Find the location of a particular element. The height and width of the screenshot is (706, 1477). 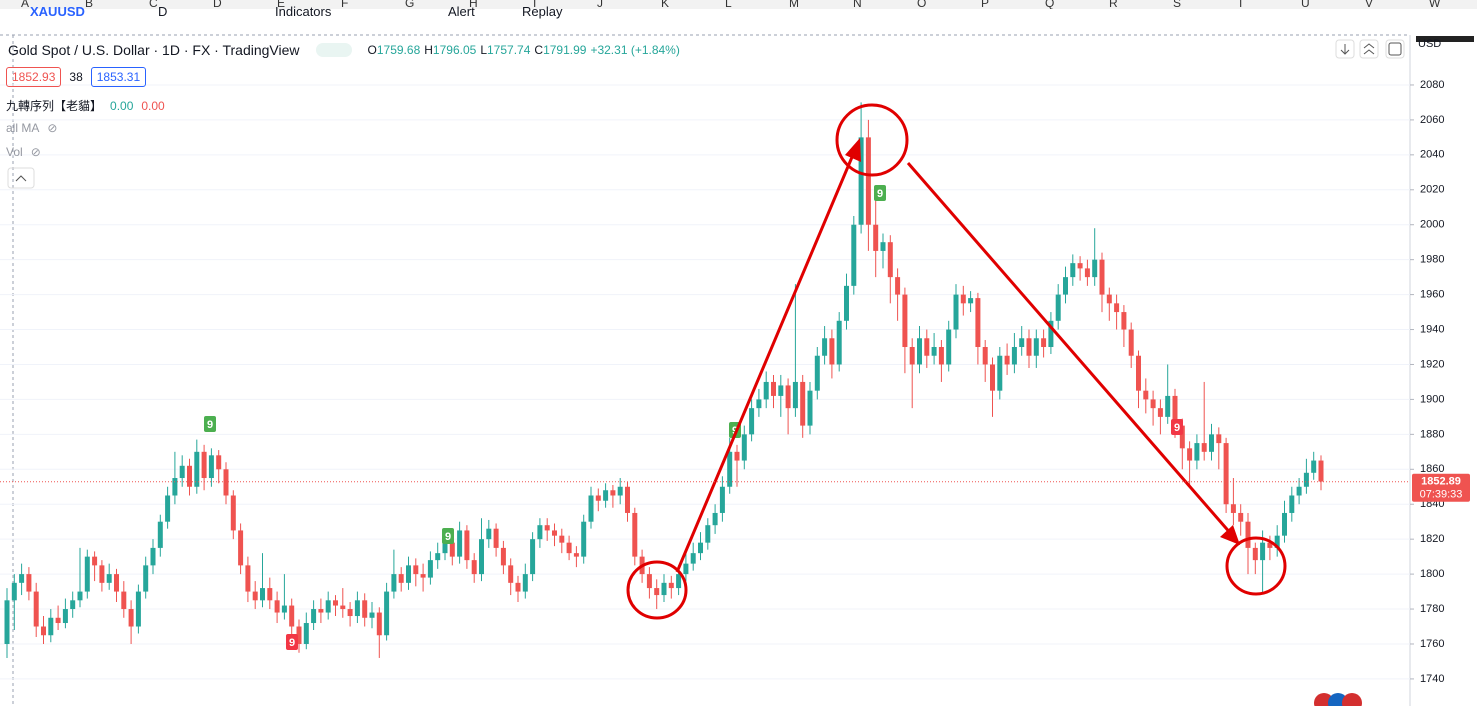

y-tick-label: 1820 is located at coordinates (1432, 539).